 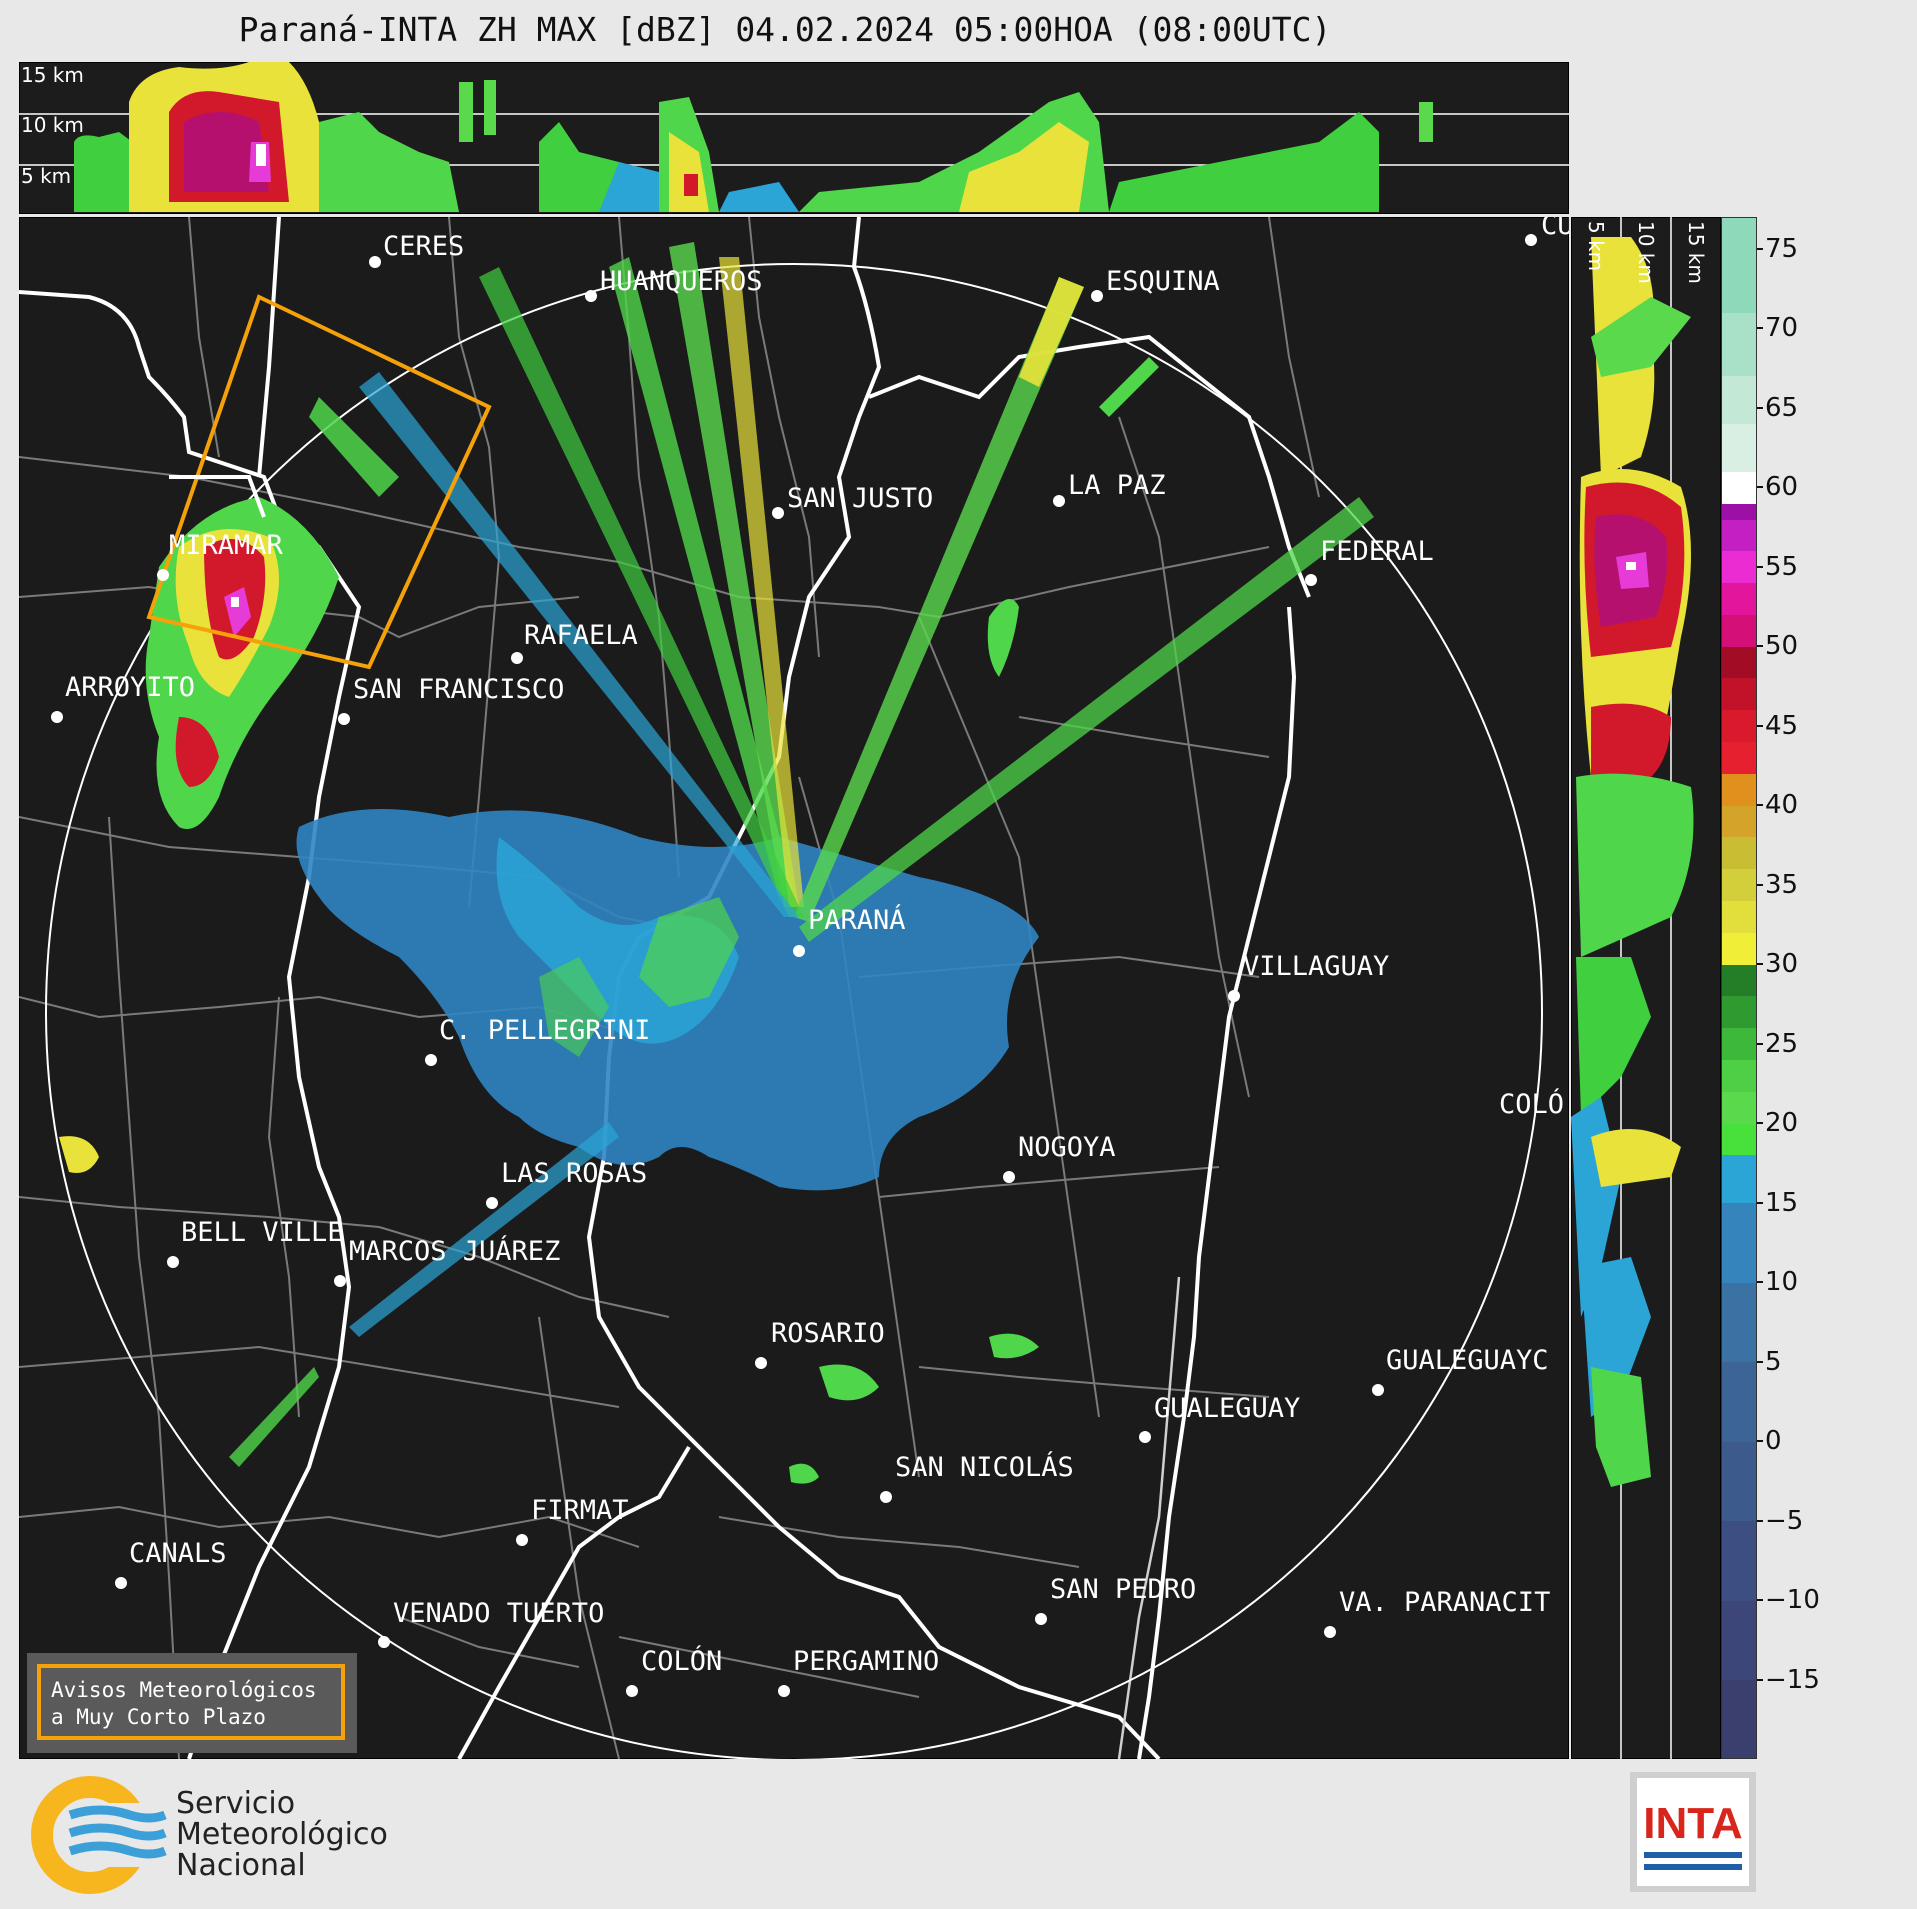 What do you see at coordinates (1782, 328) in the screenshot?
I see `colorbar-tick-label: 70` at bounding box center [1782, 328].